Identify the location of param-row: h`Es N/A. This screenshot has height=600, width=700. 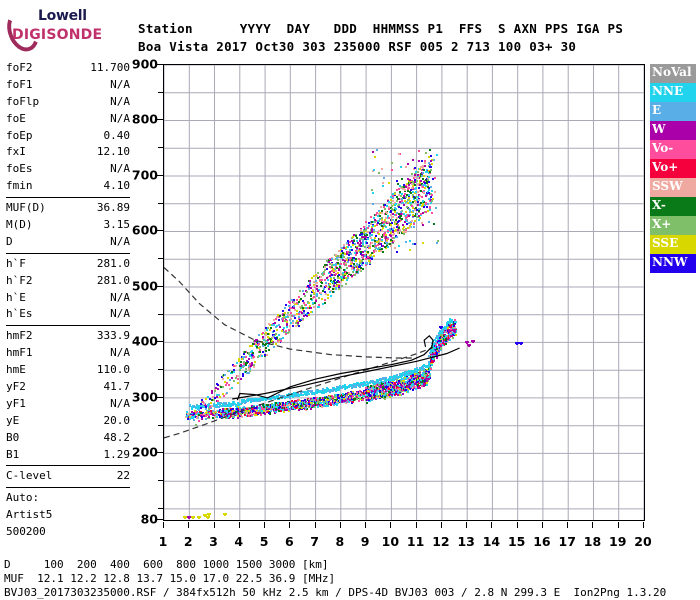
(68, 314).